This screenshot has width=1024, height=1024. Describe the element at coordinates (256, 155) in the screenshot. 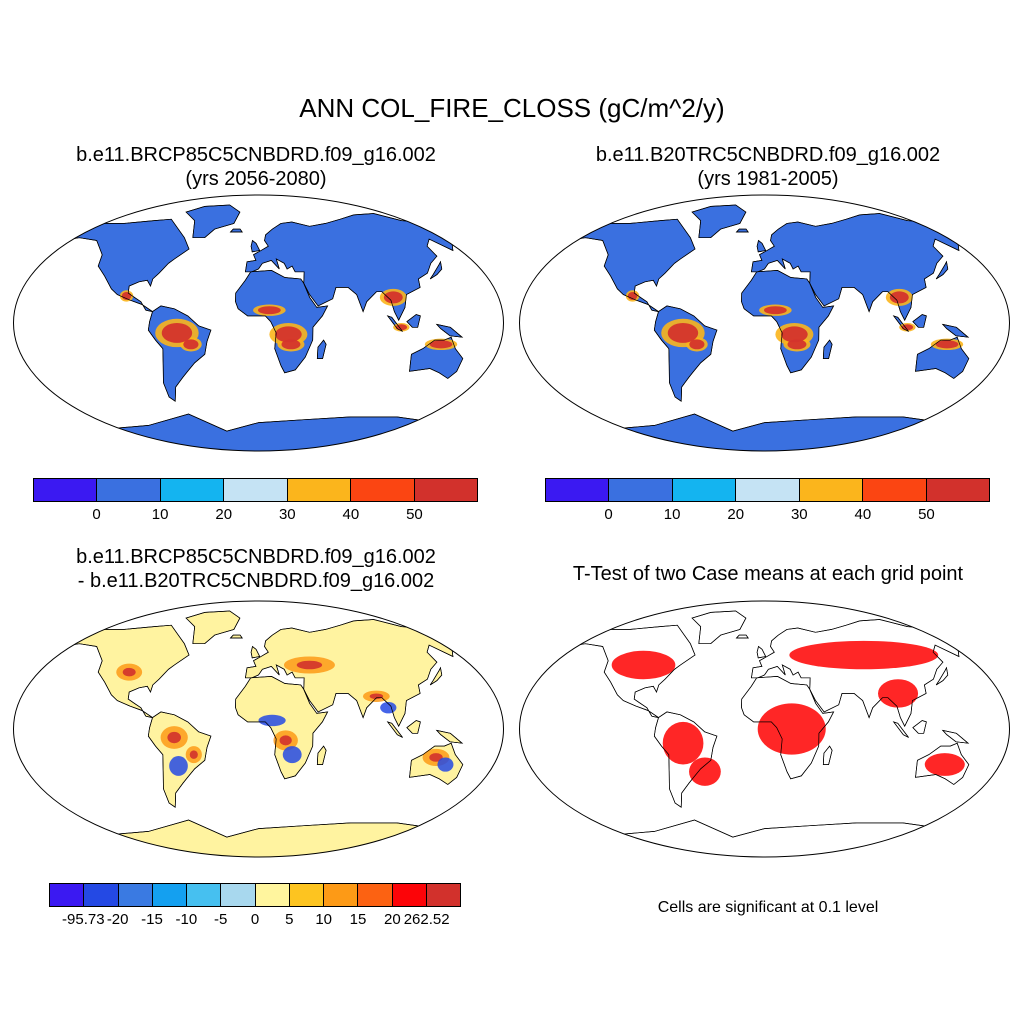

I see `panel-title-case-line1: b.e11.BRCP85C5CNBDRD.f09_g16.002` at that location.